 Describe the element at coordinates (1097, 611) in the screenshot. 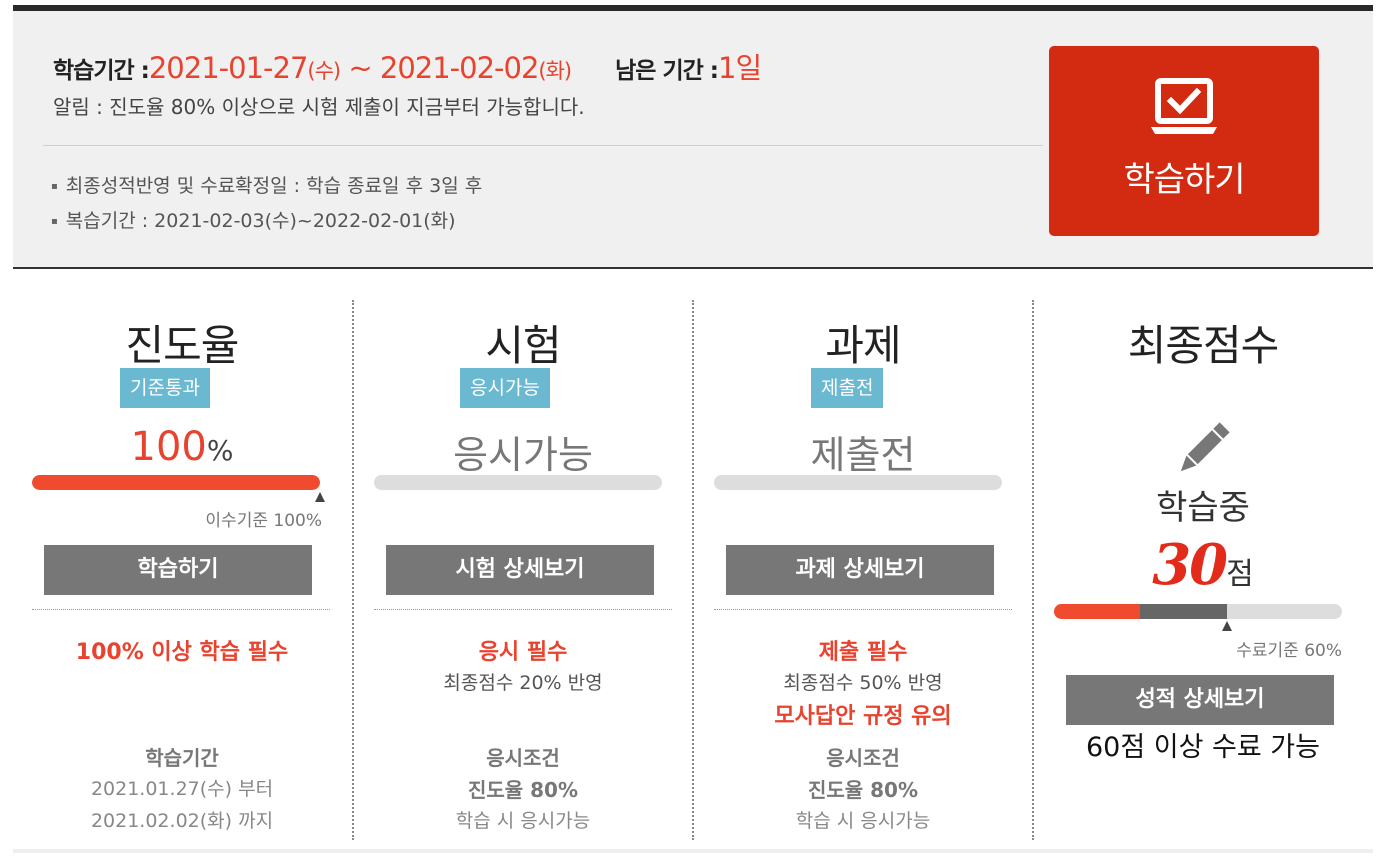

I see `score-bar-fill` at that location.